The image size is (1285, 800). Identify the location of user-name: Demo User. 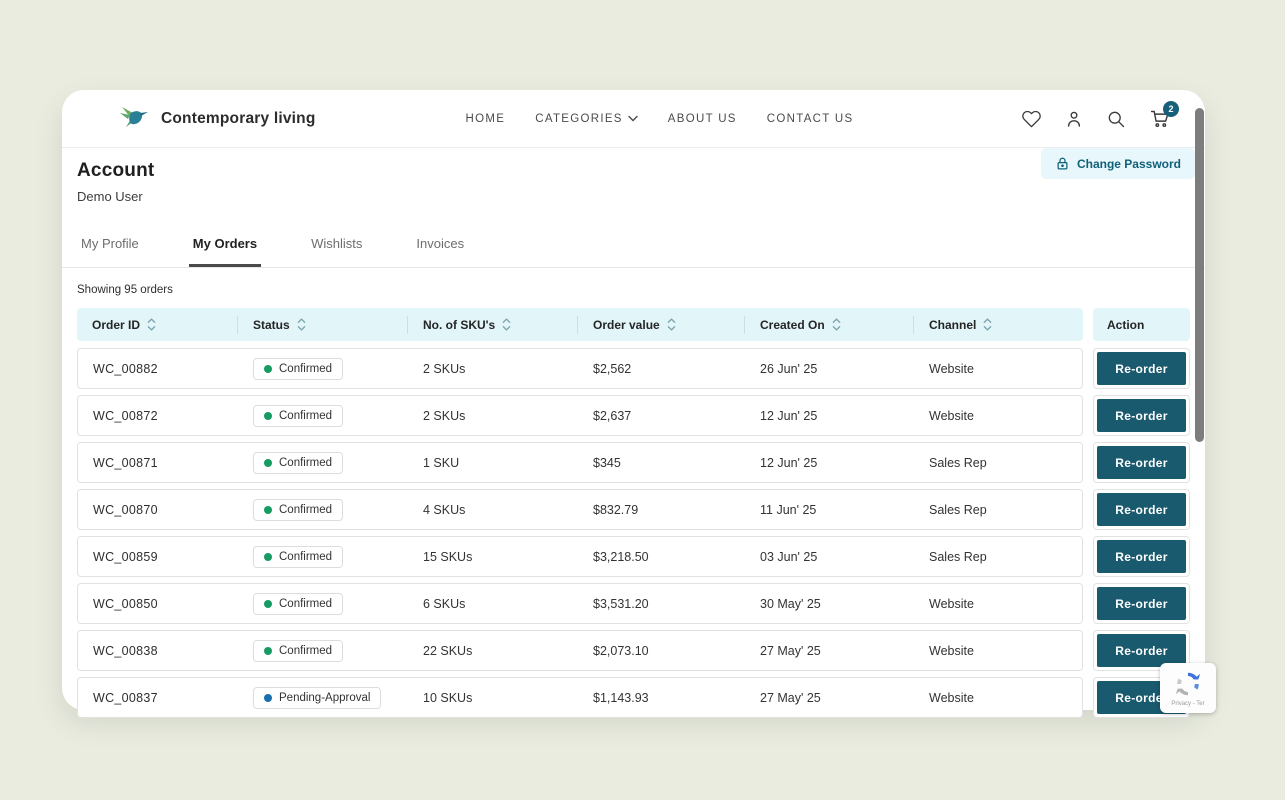
(110, 196).